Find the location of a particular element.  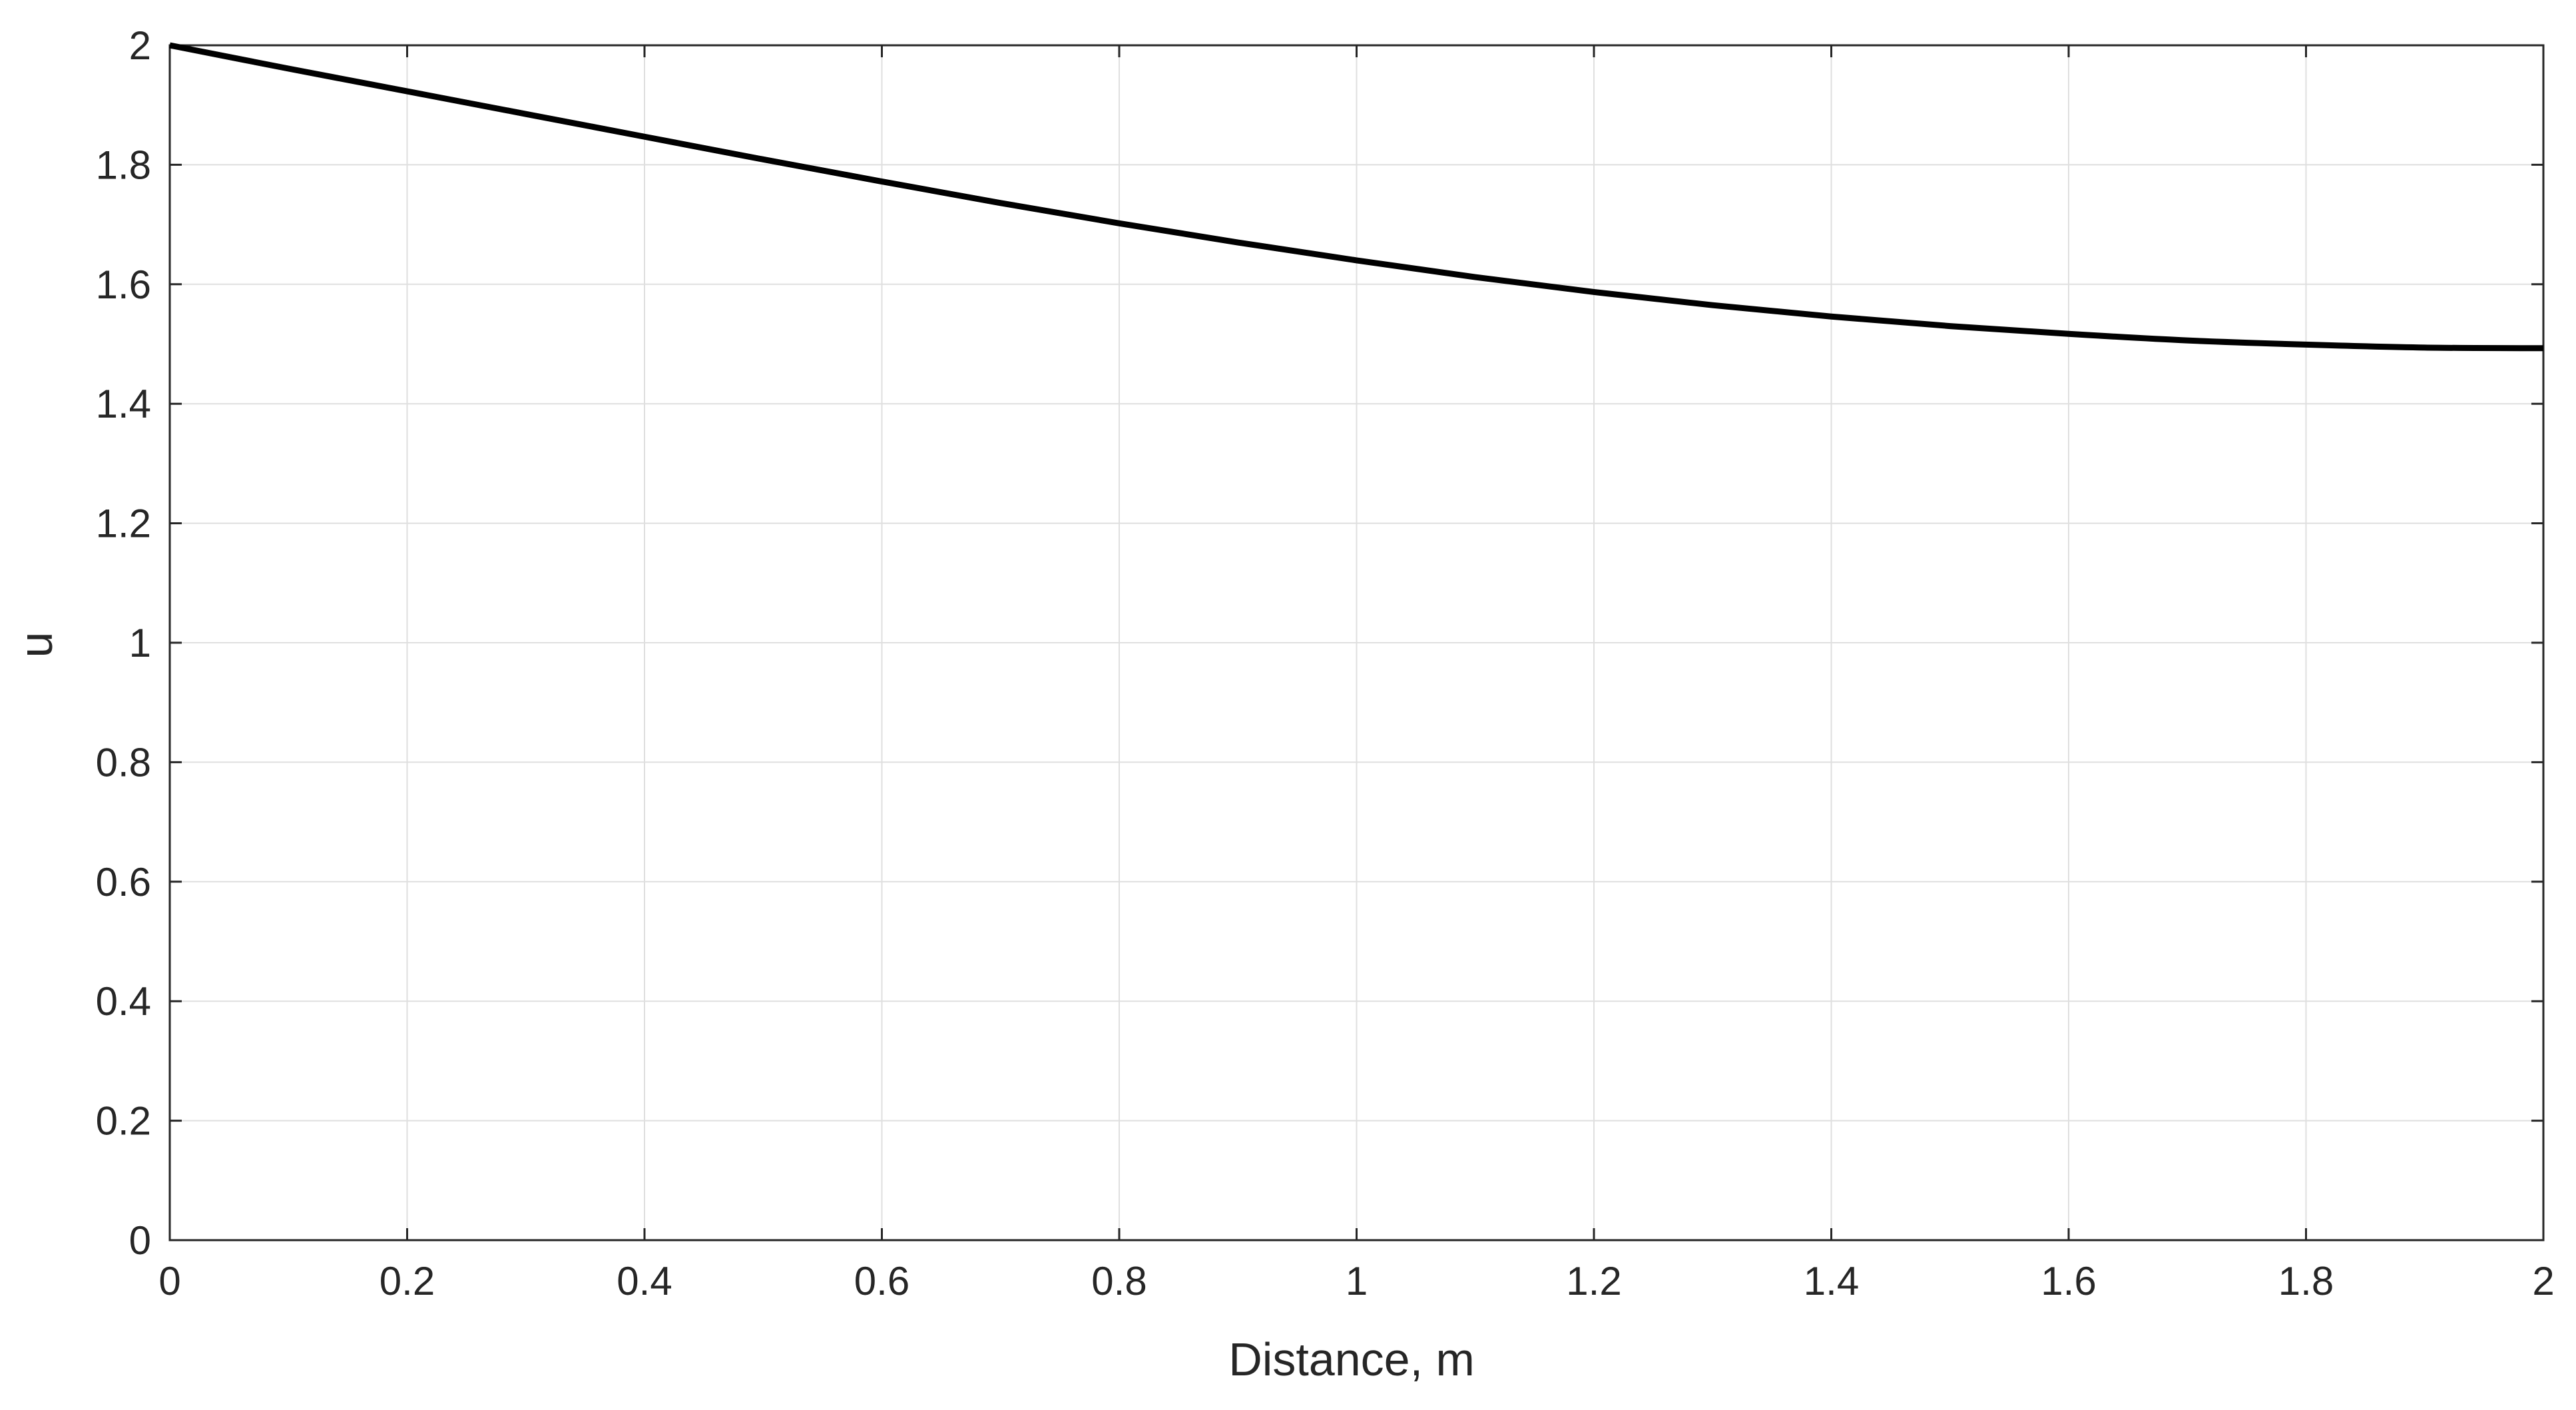

x-tick-label: 0 is located at coordinates (169, 1281).